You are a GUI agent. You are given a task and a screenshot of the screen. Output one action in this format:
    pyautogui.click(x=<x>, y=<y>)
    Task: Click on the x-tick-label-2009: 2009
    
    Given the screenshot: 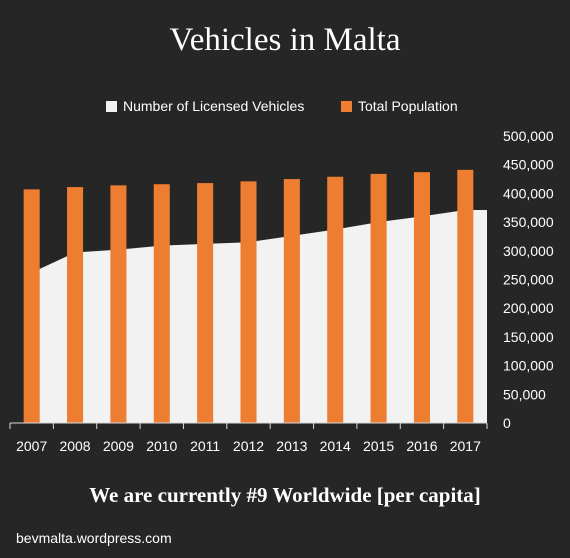 What is the action you would take?
    pyautogui.click(x=118, y=446)
    